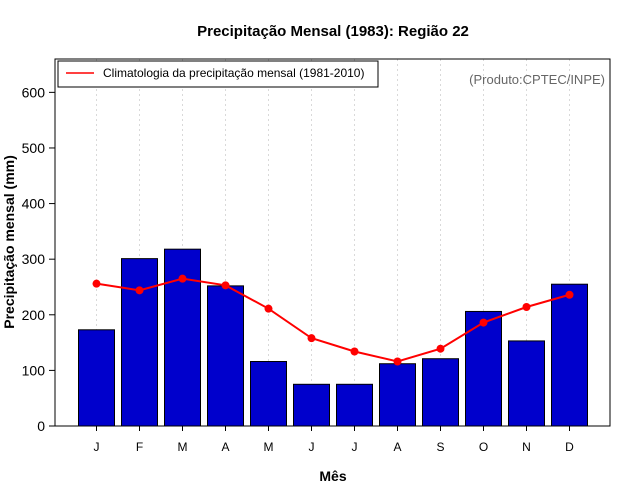 The image size is (640, 500). What do you see at coordinates (537, 79) in the screenshot?
I see `credit-annotation: (Produto:CPTEC/INPE)` at bounding box center [537, 79].